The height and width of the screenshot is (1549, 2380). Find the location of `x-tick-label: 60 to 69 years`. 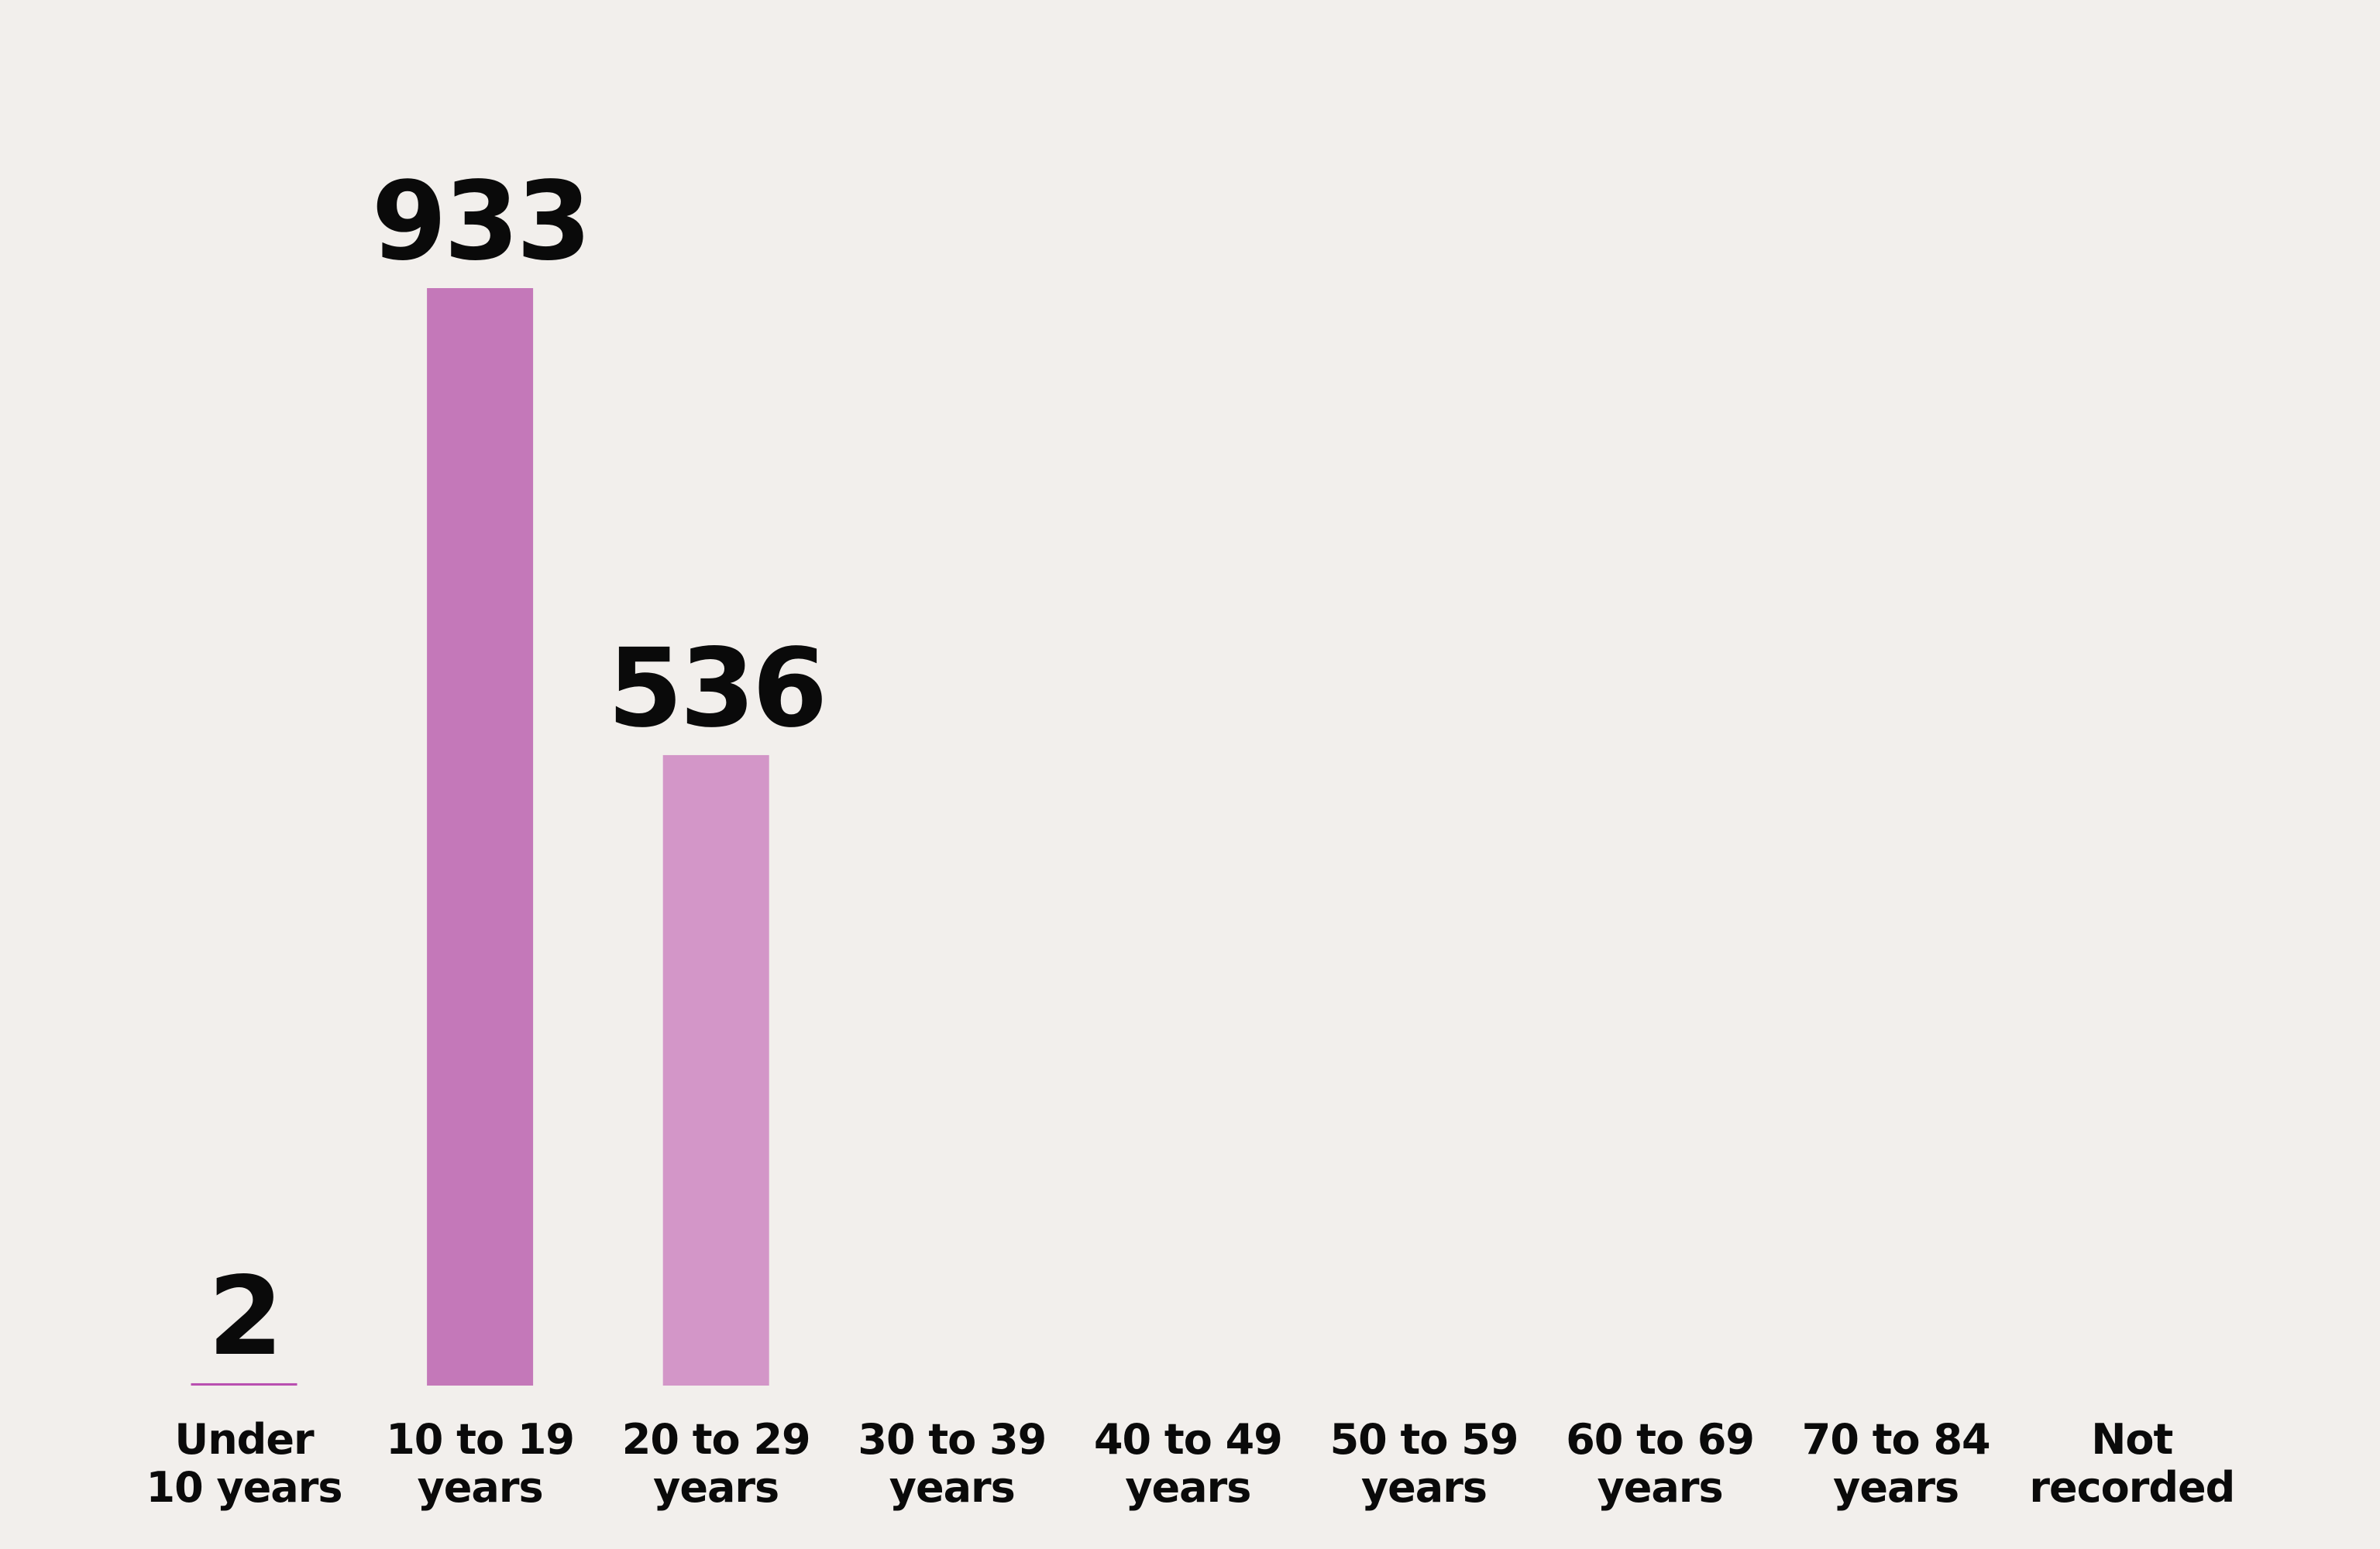

x-tick-label: 60 to 69 years is located at coordinates (1661, 1463).